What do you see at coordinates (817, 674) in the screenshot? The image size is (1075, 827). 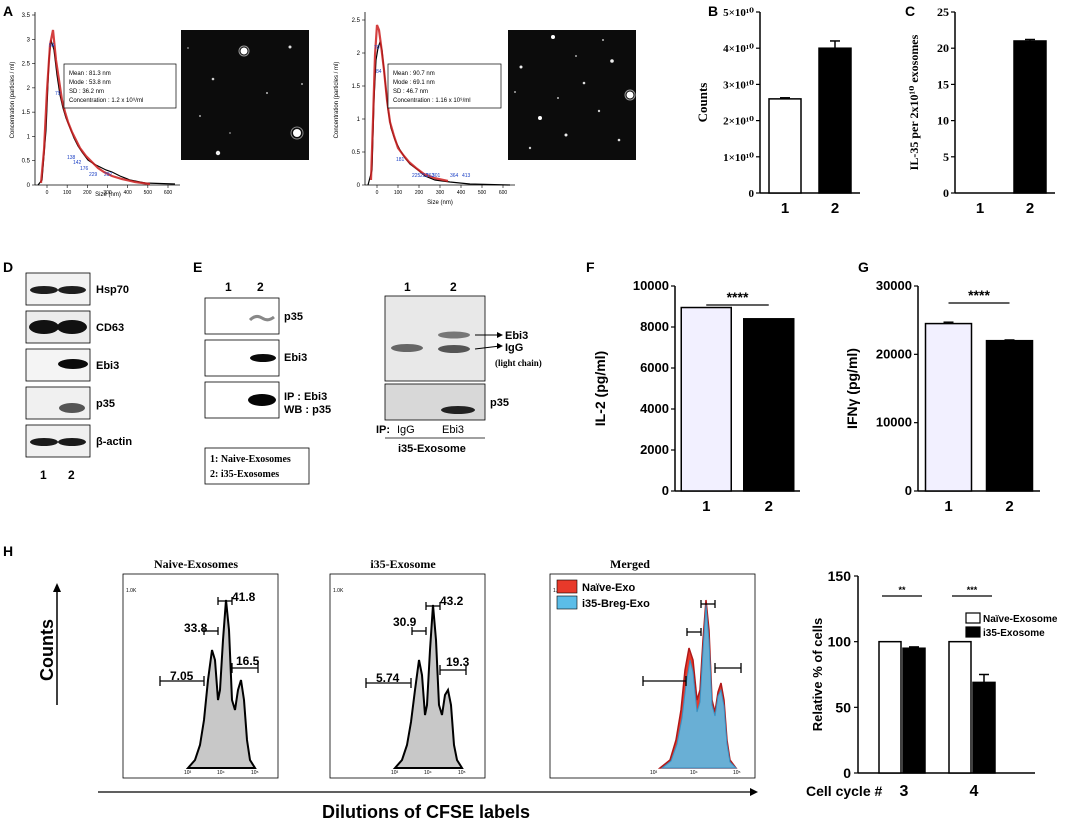 I see `y-axis-label: Relative % of cells` at bounding box center [817, 674].